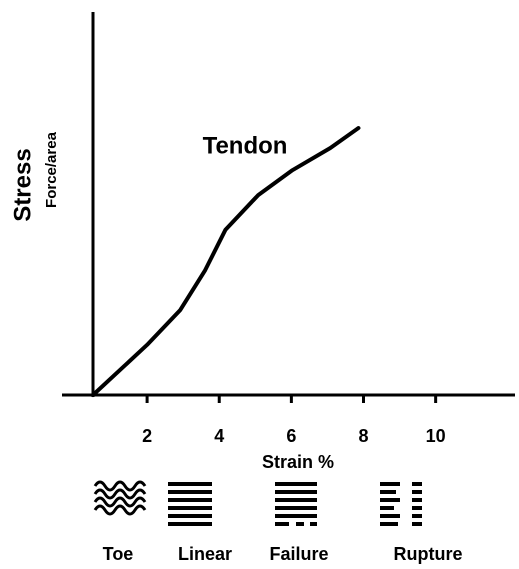  I want to click on x-tick-label: 4, so click(219, 436).